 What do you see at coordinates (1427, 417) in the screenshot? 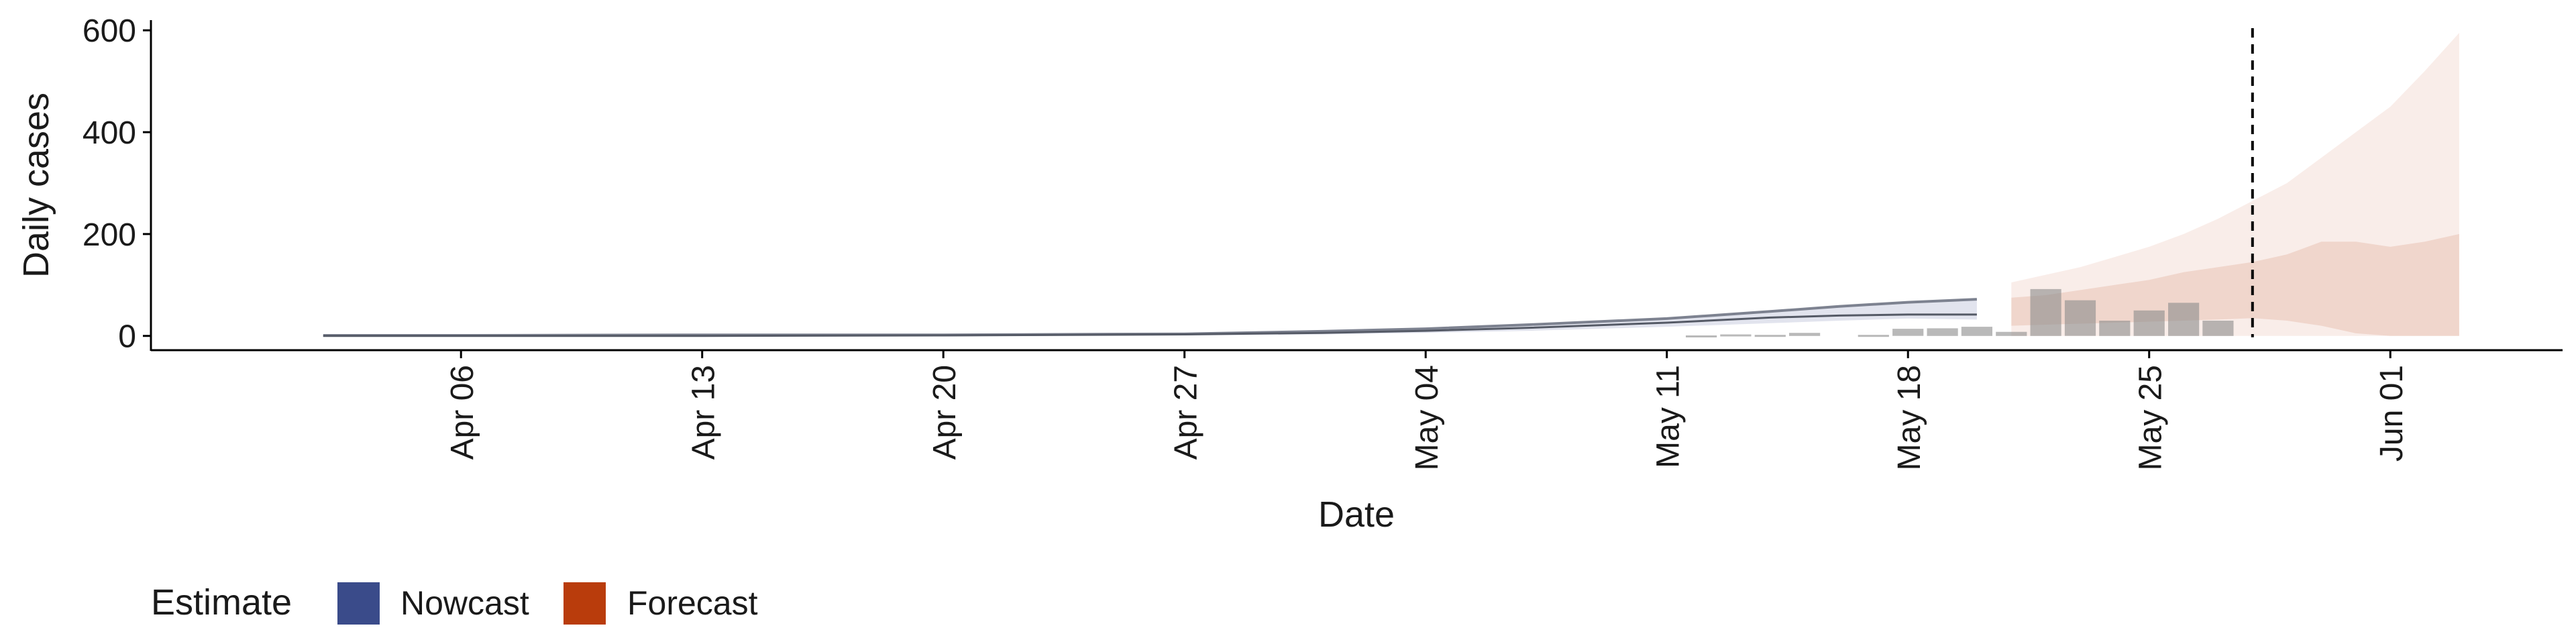
I see `x-tick-label: May 04` at bounding box center [1427, 417].